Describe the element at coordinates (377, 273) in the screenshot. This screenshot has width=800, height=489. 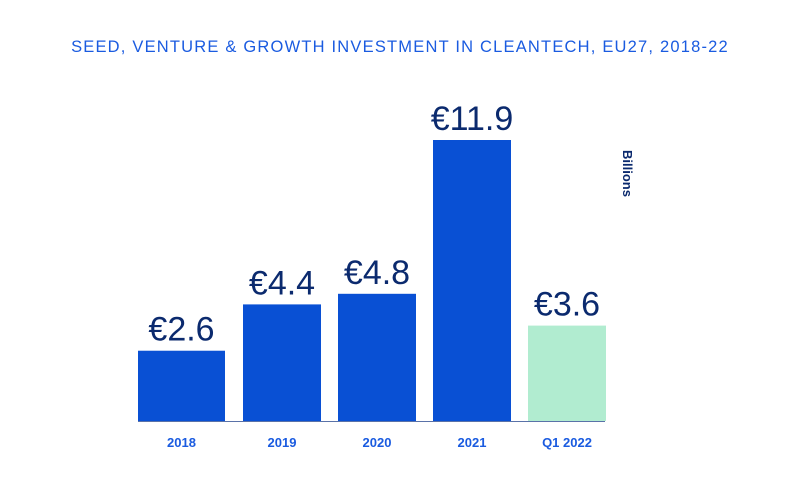
I see `data-label: €4.8` at that location.